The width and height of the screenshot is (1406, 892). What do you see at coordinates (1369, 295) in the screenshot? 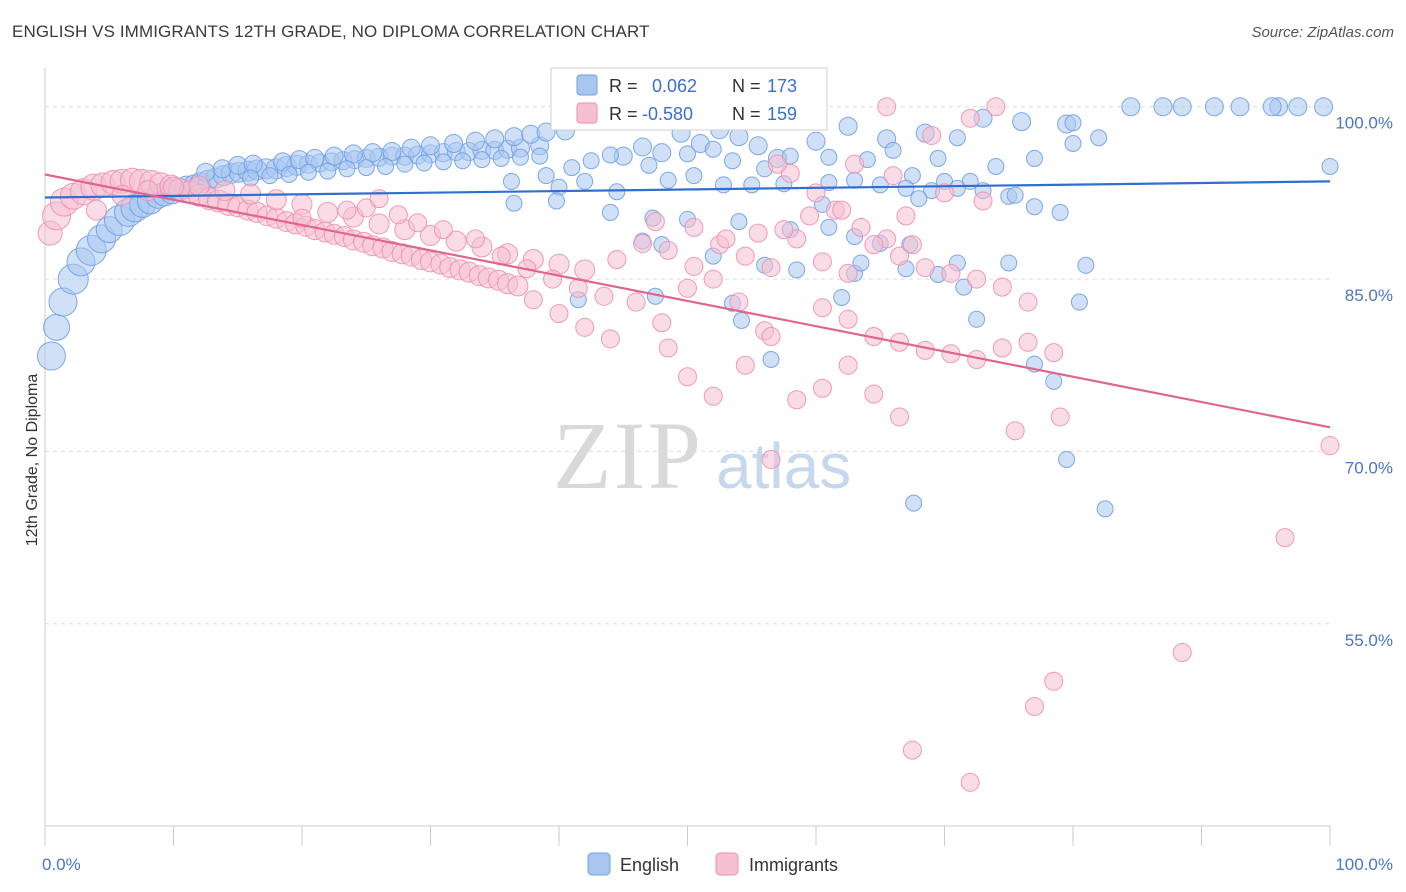
I see `y-tick-label: 85.0%` at bounding box center [1369, 295].